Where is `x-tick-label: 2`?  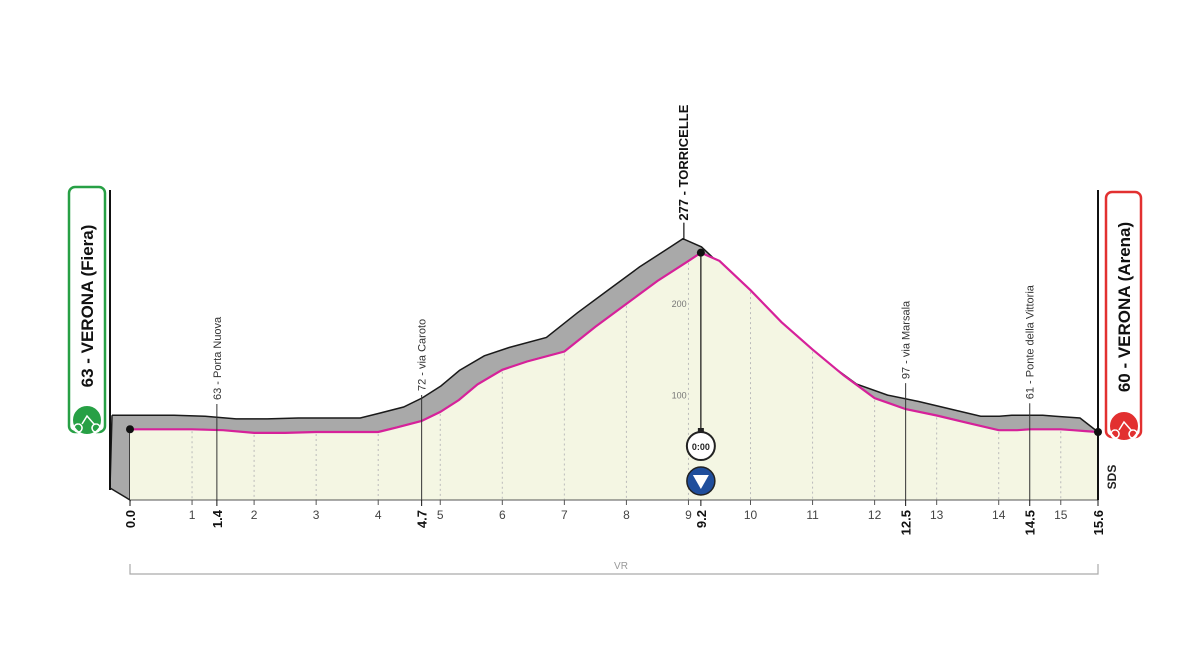
x-tick-label: 2 is located at coordinates (254, 515).